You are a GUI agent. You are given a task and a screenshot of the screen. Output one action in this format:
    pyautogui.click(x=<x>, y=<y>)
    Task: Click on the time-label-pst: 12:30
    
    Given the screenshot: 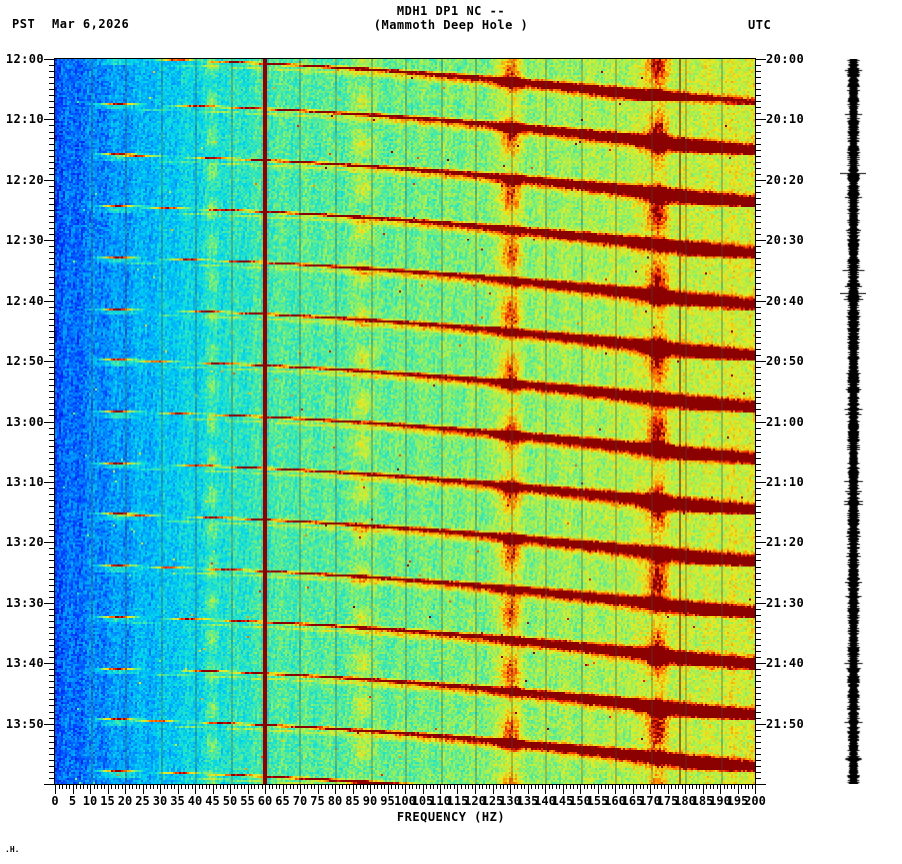 What is the action you would take?
    pyautogui.click(x=24, y=240)
    